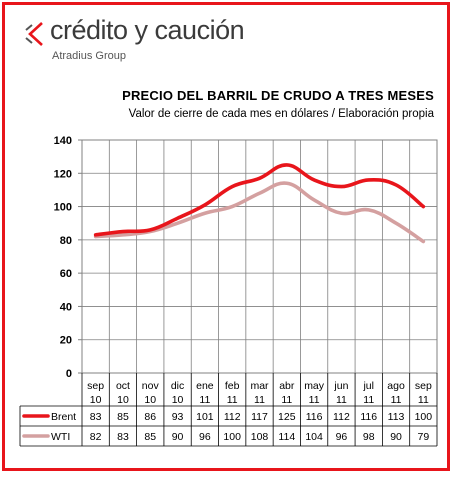 This screenshot has width=456, height=477. Describe the element at coordinates (66, 307) in the screenshot. I see `y-tick-label: 40` at that location.